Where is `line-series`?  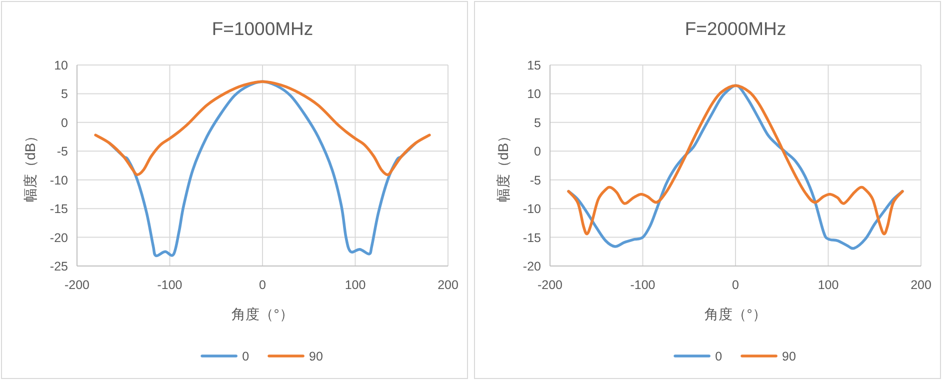 line-series is located at coordinates (262, 128).